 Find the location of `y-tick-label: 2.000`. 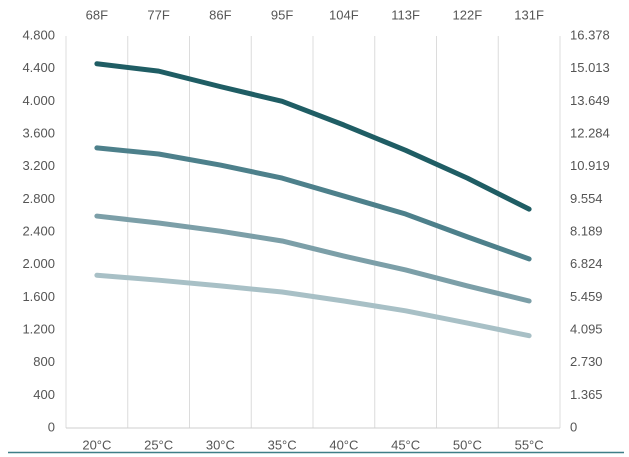

y-tick-label: 2.000 is located at coordinates (38, 263).